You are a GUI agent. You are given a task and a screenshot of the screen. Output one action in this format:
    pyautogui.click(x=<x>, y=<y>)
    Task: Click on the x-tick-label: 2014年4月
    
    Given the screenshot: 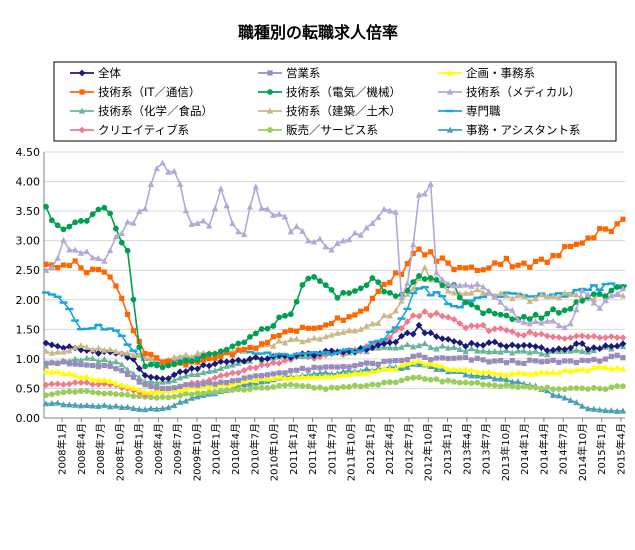 What is the action you would take?
    pyautogui.click(x=543, y=449)
    